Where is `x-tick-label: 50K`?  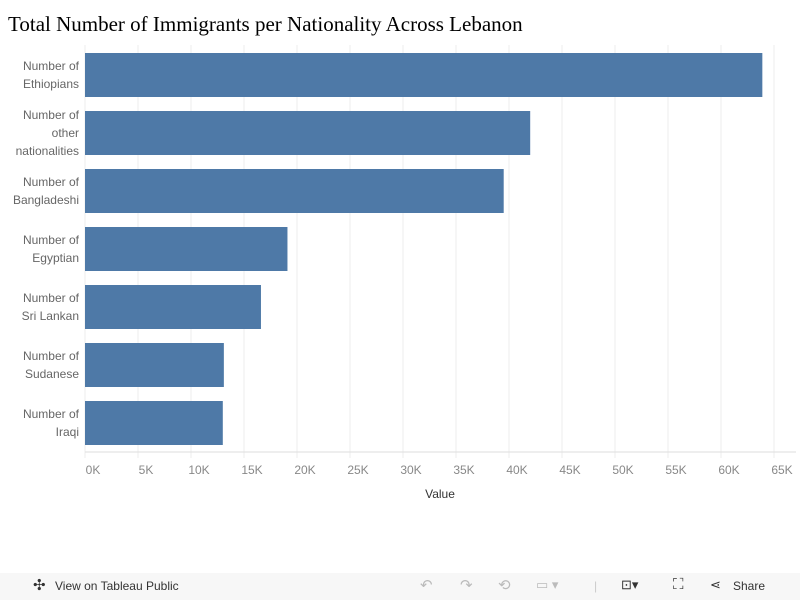 x-tick-label: 50K is located at coordinates (622, 470).